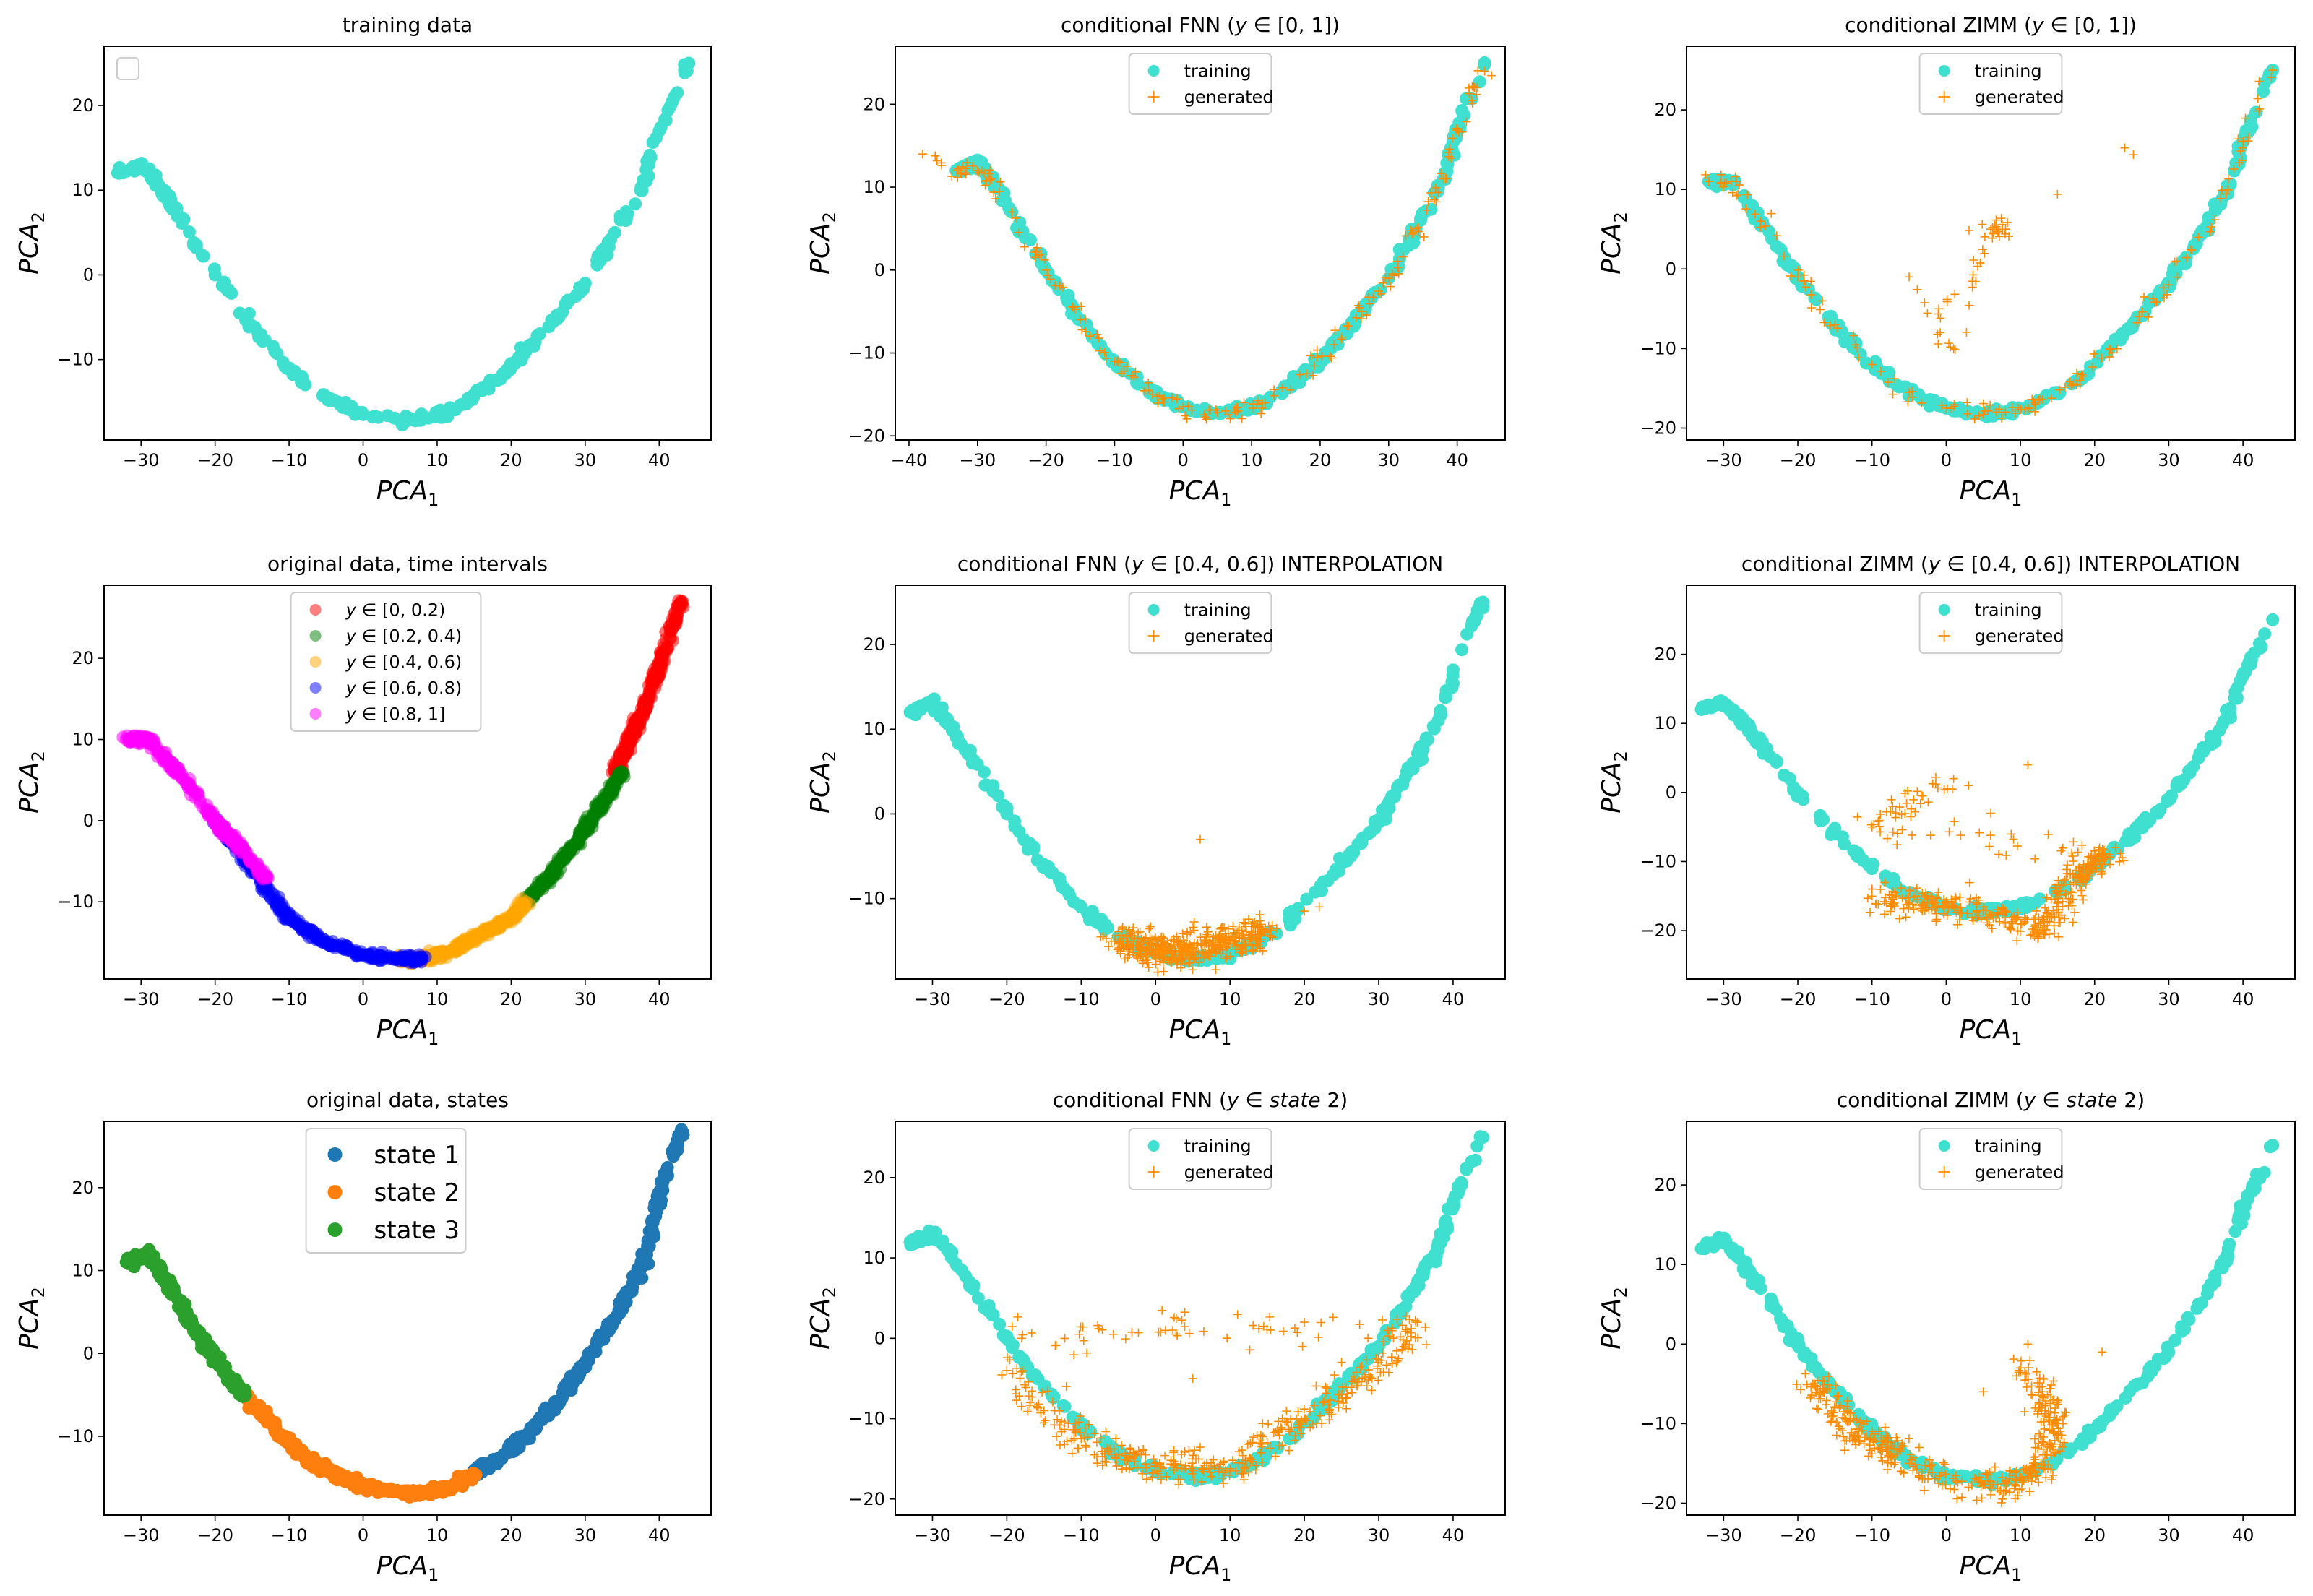 Image resolution: width=2313 pixels, height=1596 pixels. Describe the element at coordinates (874, 187) in the screenshot. I see `y-tick-label: 10` at that location.